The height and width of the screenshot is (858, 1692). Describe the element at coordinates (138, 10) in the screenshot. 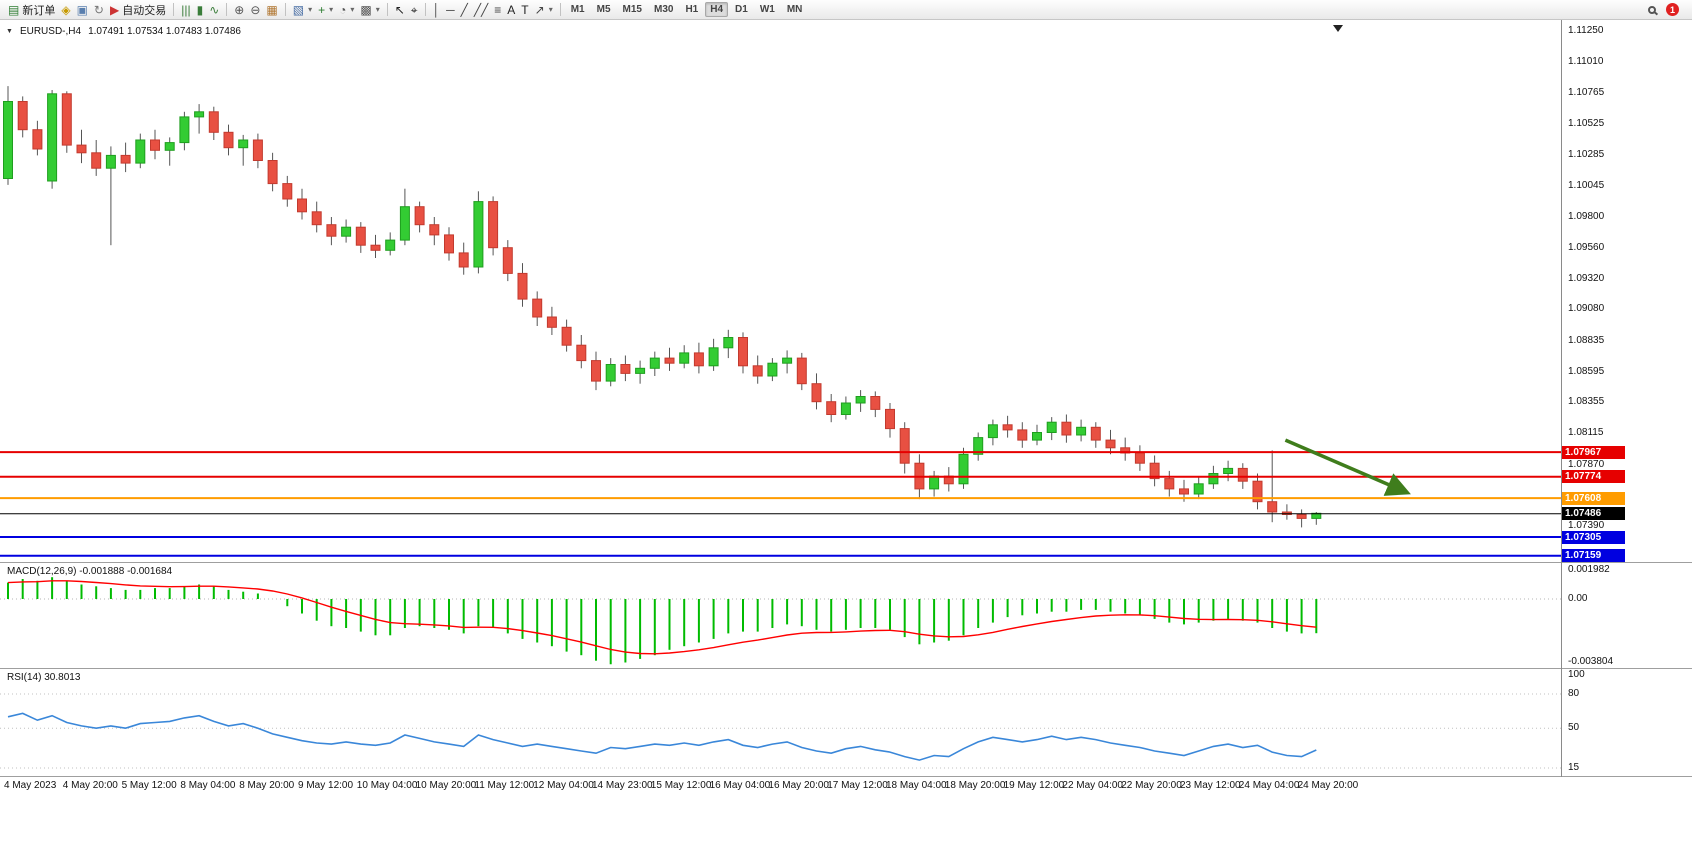

I see `autotrade-button: ▶ 自动交易` at that location.